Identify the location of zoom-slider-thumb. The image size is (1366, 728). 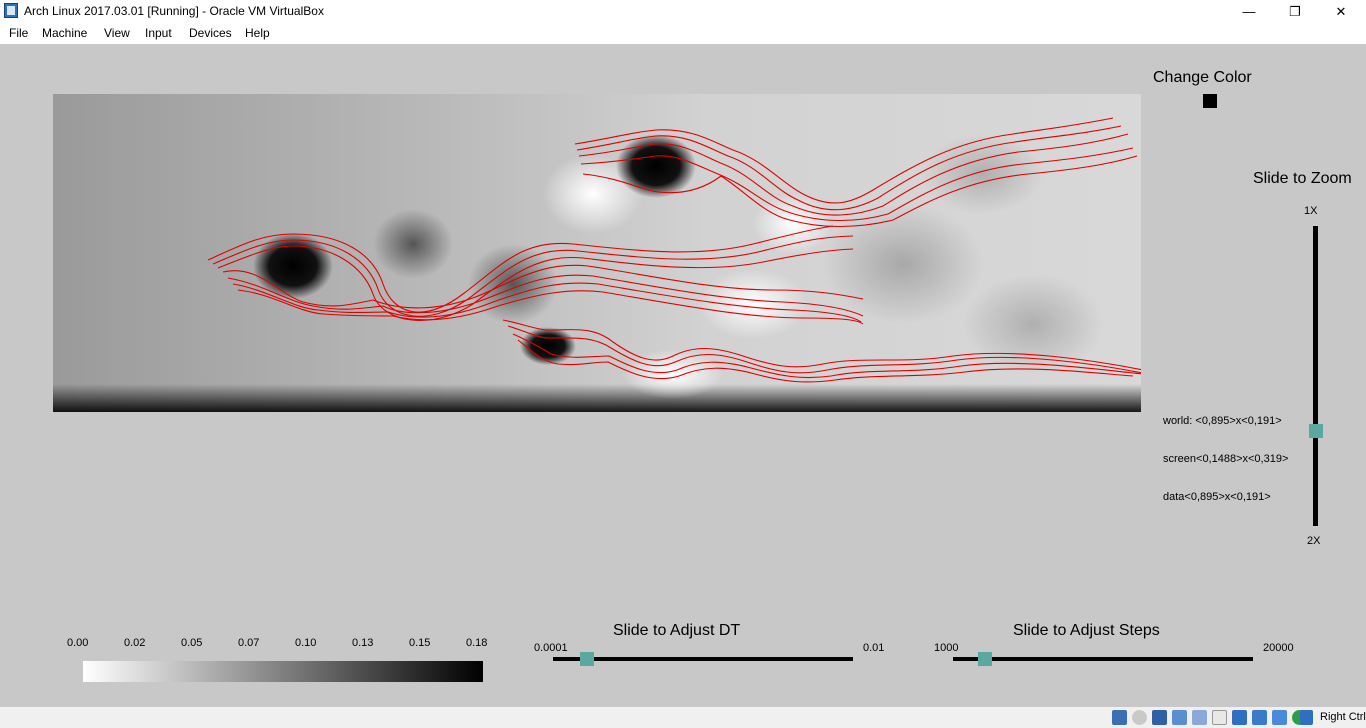
(1316, 431).